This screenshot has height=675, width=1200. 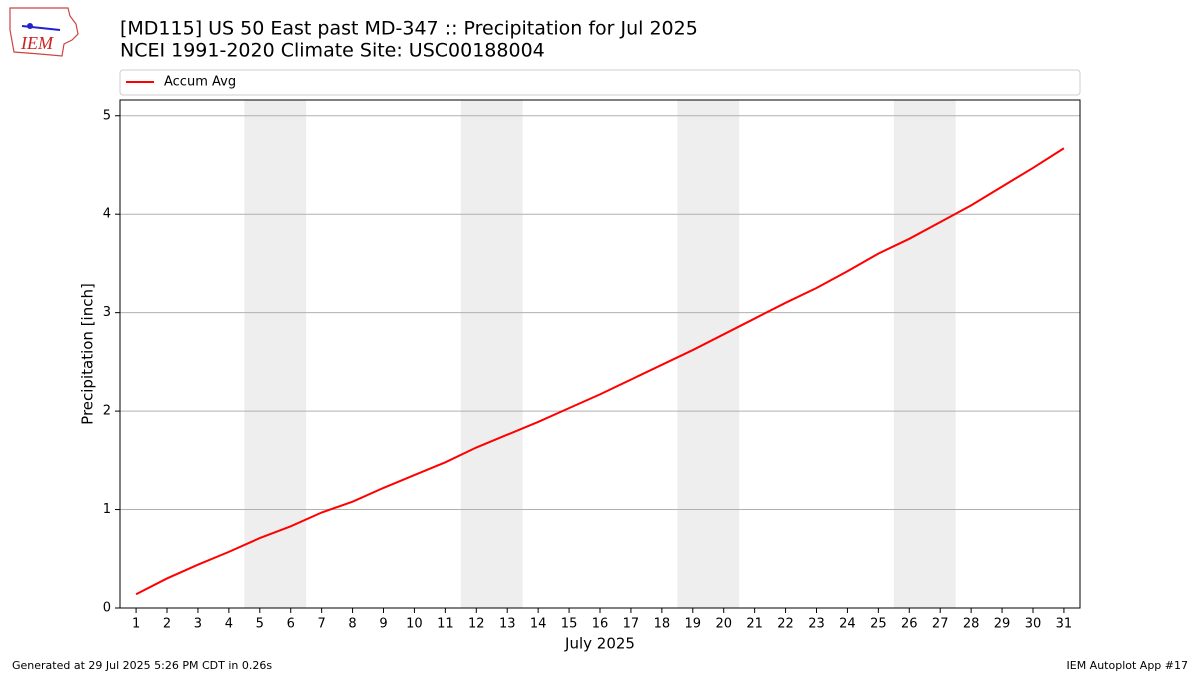 I want to click on legend-label: Accum Avg, so click(x=200, y=82).